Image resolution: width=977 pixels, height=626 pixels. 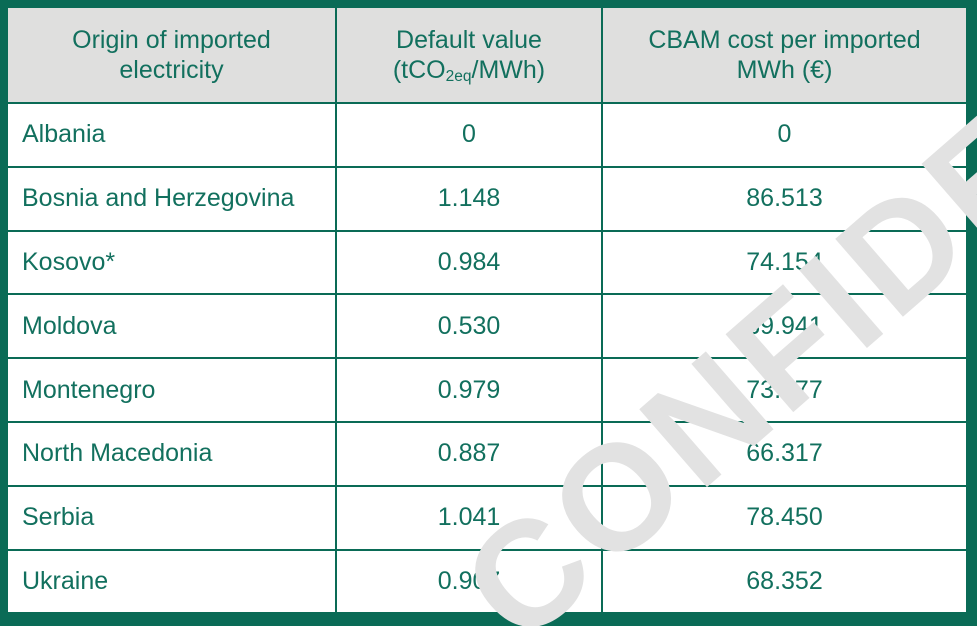 What do you see at coordinates (469, 199) in the screenshot?
I see `cell-default-value: 1.148` at bounding box center [469, 199].